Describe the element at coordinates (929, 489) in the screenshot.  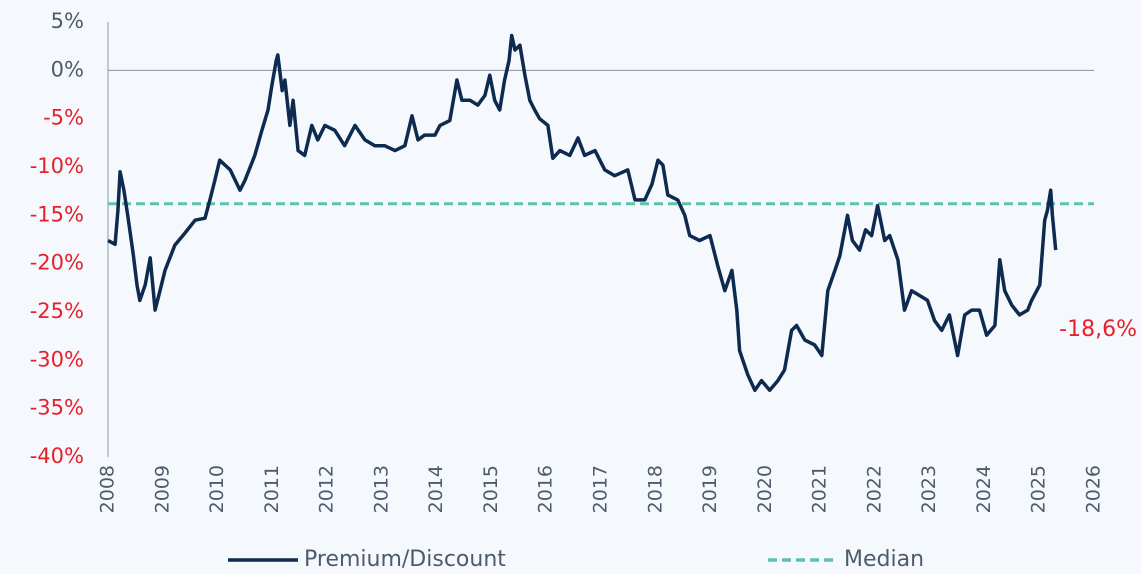
I see `x-tick-label: 2023` at that location.